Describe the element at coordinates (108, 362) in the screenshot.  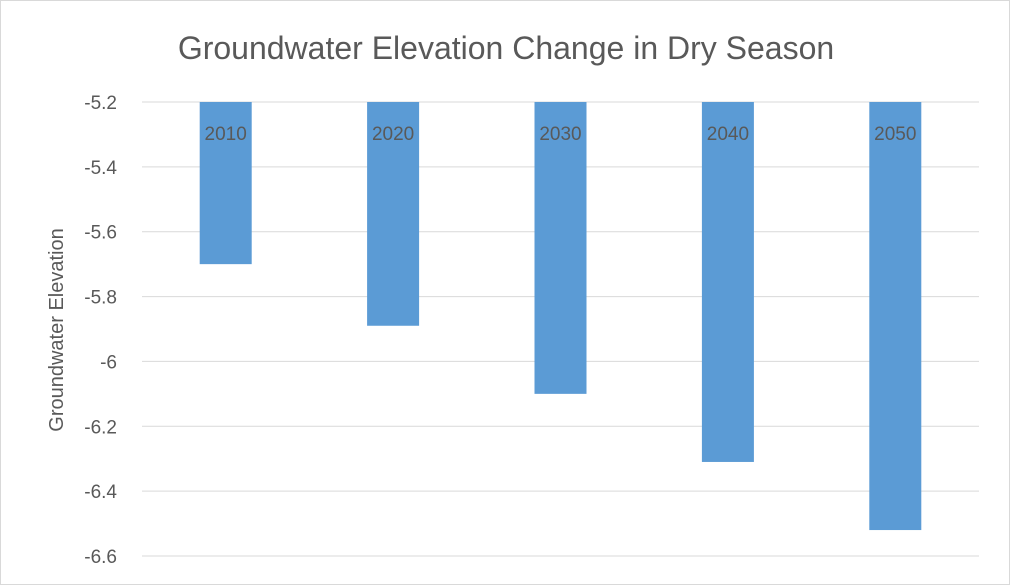
I see `y-tick-label: -6` at that location.